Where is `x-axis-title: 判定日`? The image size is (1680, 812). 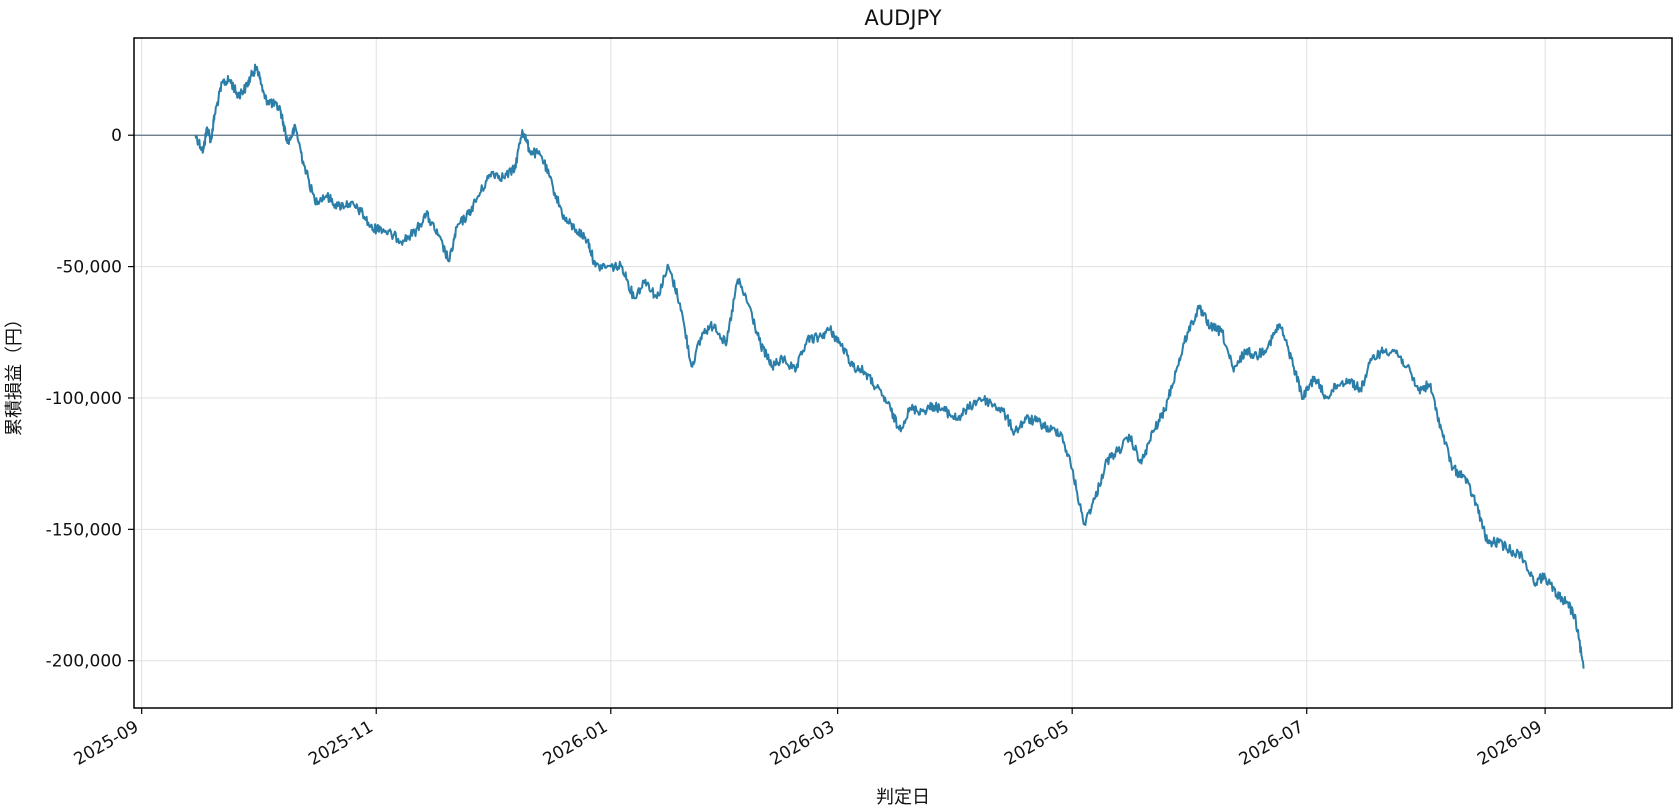
x-axis-title: 判定日 is located at coordinates (903, 797).